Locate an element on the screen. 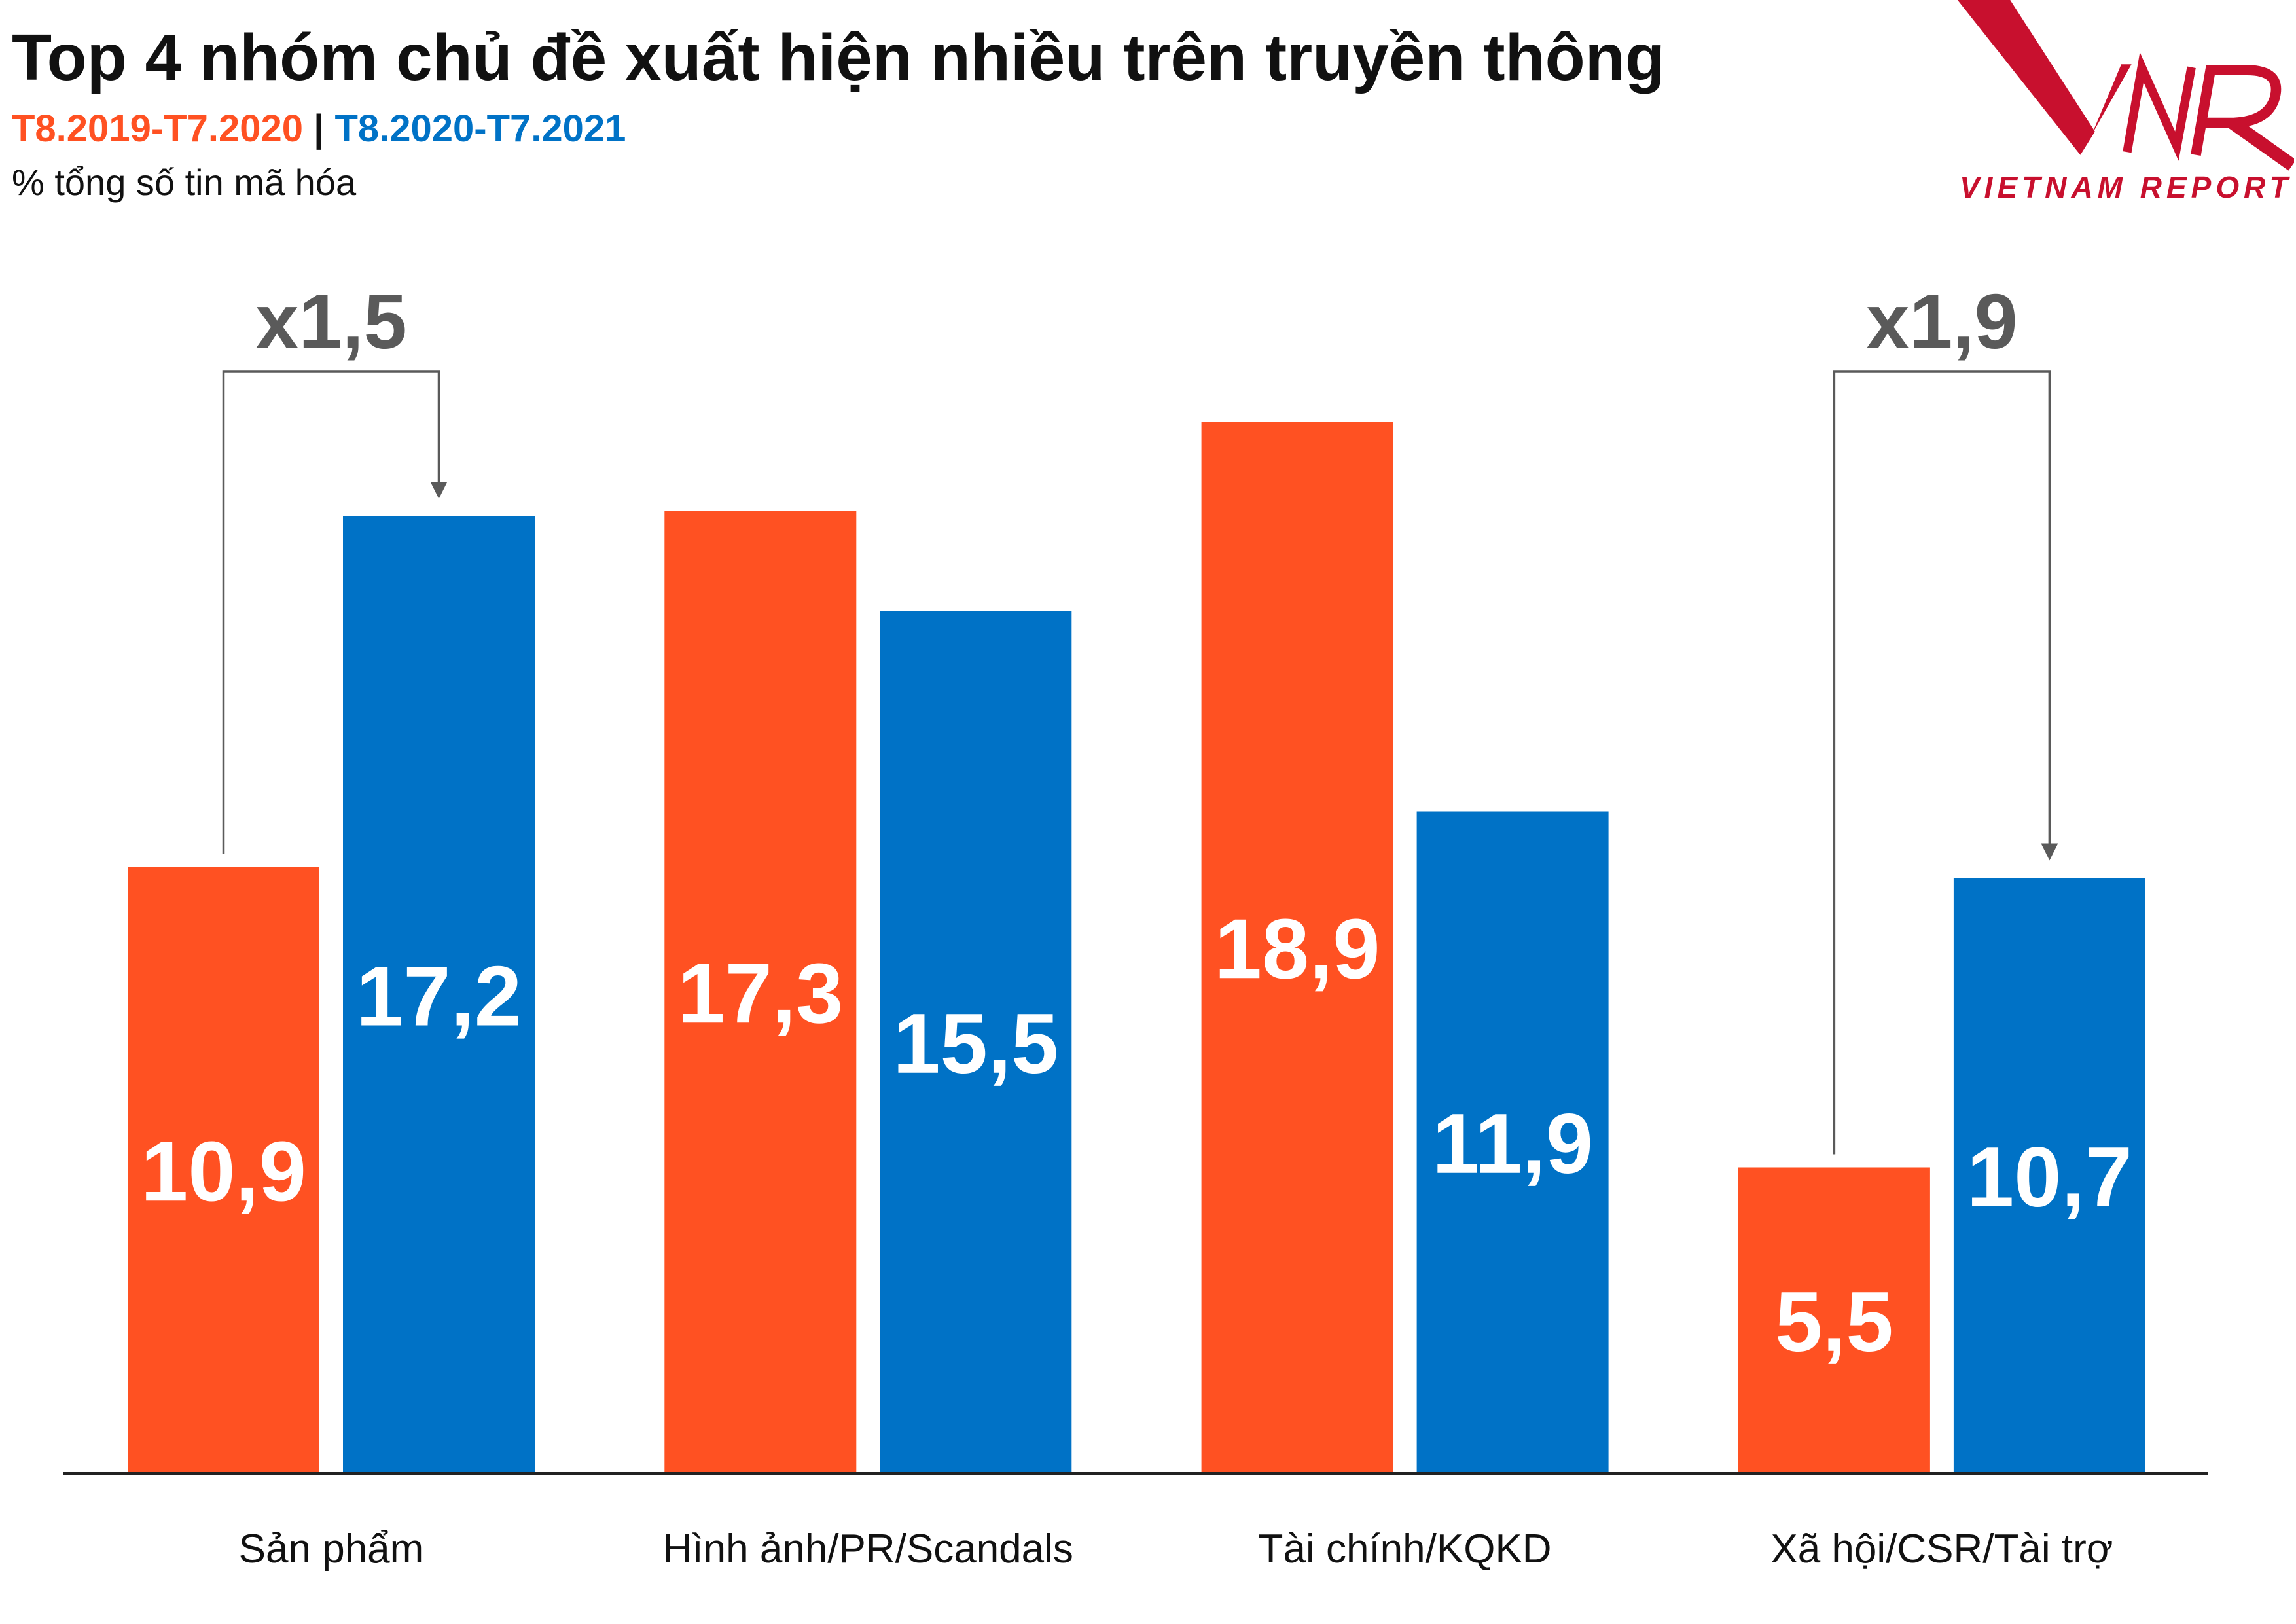  bar-t8-2019-t7-2020-san-pham is located at coordinates (223, 1170).